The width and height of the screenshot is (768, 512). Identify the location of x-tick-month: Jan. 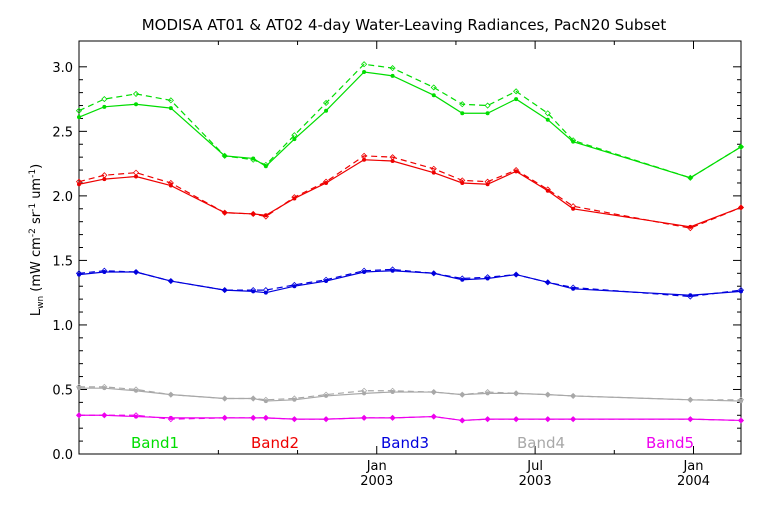
(376, 466).